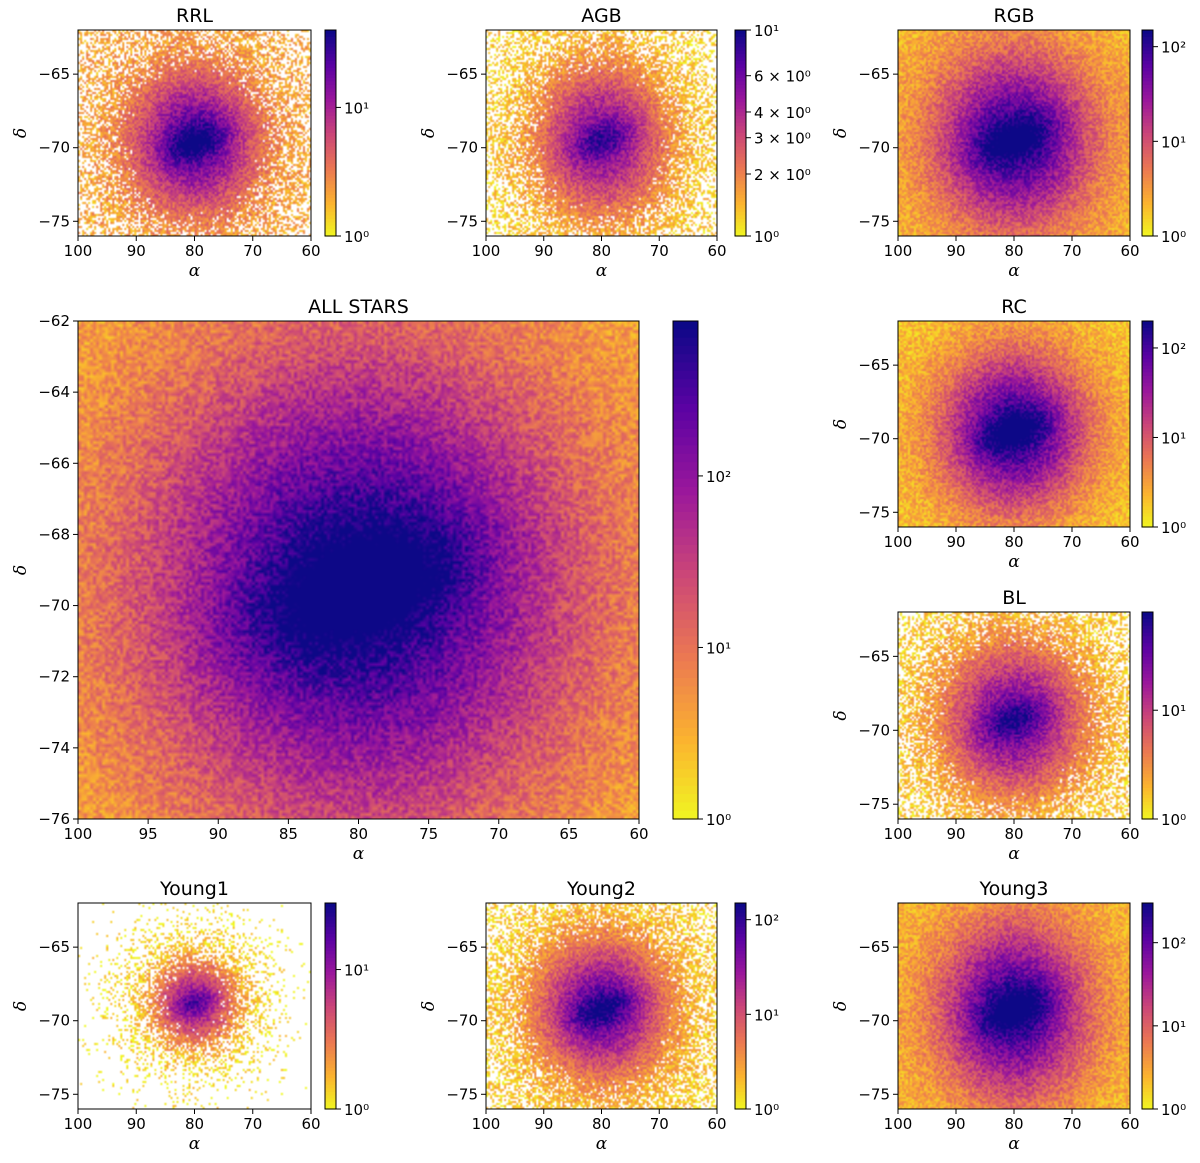  What do you see at coordinates (1008, 143) in the screenshot?
I see `panel-rgb: RGB 100 90 80 70 60 −65 −70 −75 α δ 10² 10¹ 10⁰` at bounding box center [1008, 143].